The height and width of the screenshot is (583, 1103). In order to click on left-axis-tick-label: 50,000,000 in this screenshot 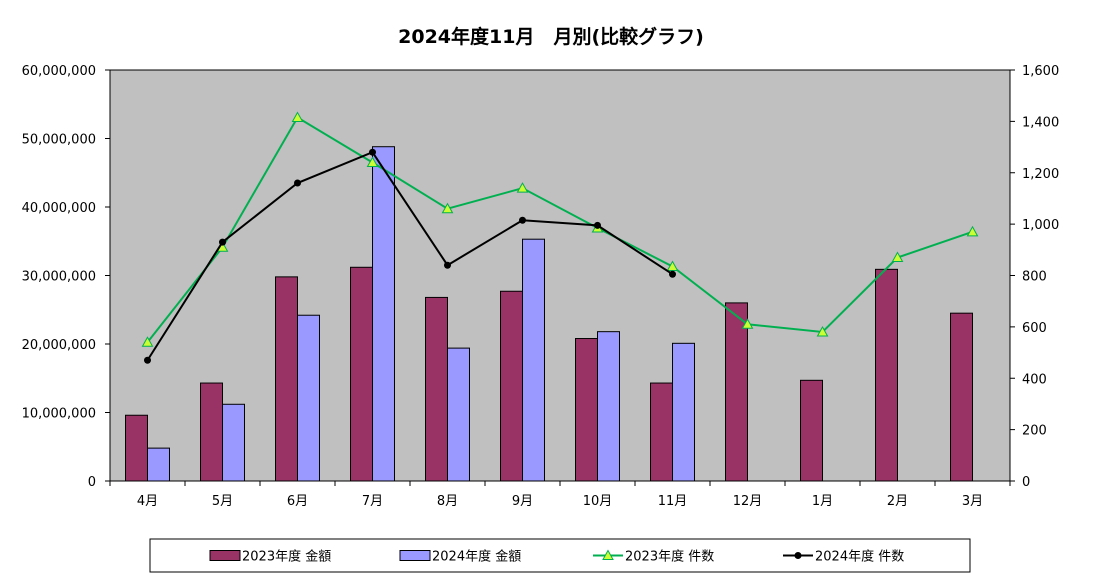, I will do `click(59, 140)`.